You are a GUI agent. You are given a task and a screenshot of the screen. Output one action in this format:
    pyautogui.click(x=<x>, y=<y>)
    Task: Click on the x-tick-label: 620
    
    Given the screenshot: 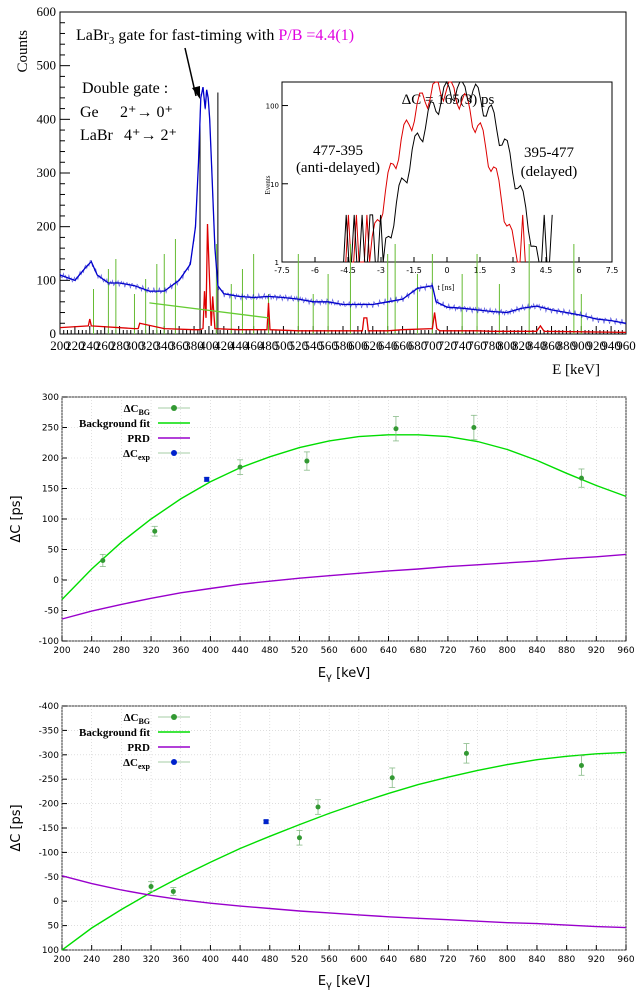 What is the action you would take?
    pyautogui.click(x=373, y=345)
    